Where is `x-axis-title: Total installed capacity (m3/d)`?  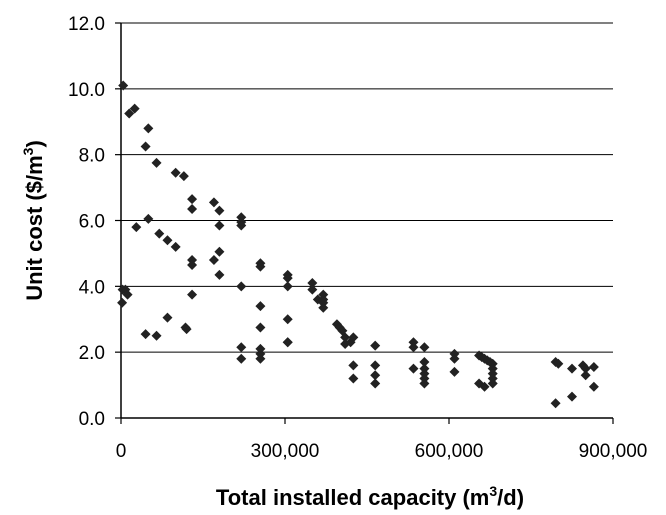 x-axis-title: Total installed capacity (m3/d) is located at coordinates (370, 496).